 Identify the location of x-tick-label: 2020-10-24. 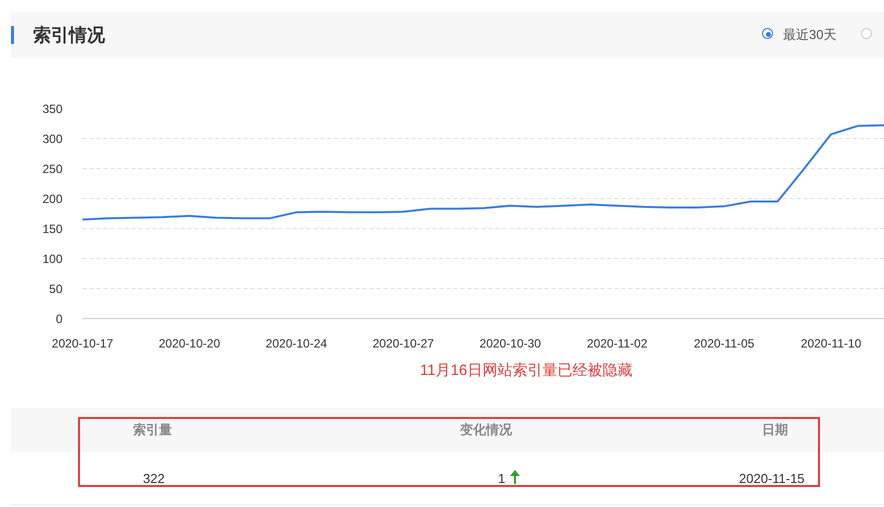
(297, 343).